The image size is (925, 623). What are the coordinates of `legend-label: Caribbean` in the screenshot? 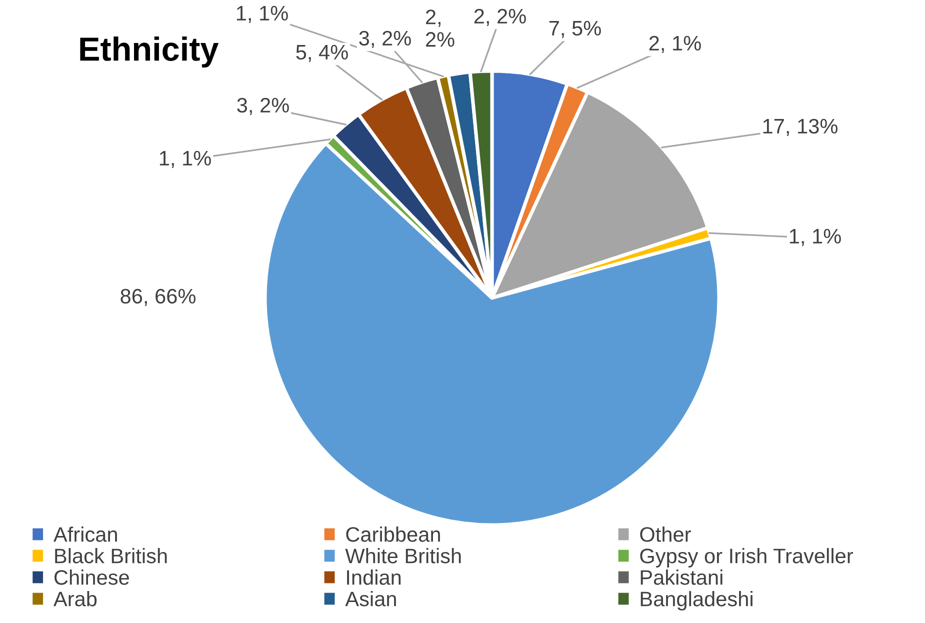 It's located at (393, 534).